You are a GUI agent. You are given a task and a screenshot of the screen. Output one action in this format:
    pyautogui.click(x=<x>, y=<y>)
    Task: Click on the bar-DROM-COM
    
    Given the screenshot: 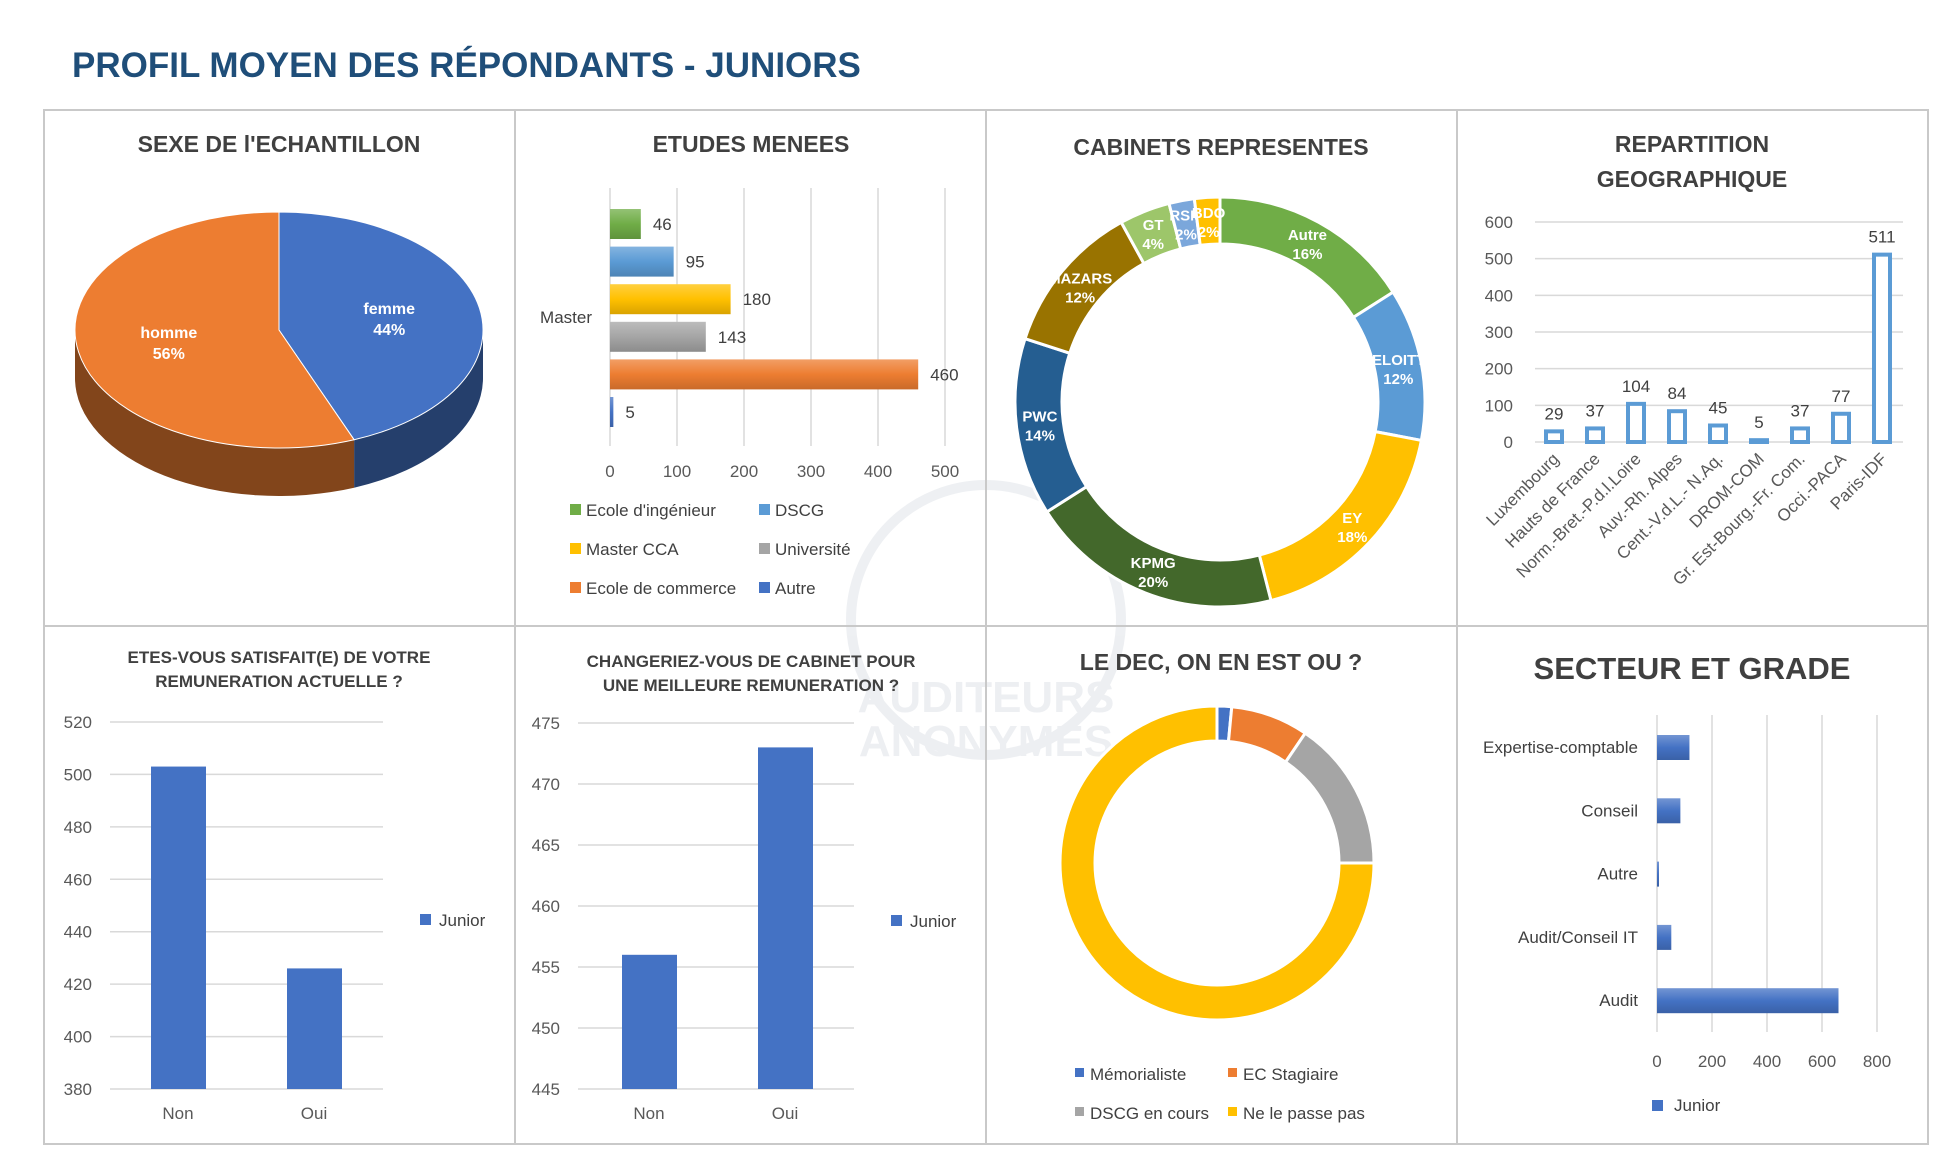 What is the action you would take?
    pyautogui.click(x=1759, y=441)
    